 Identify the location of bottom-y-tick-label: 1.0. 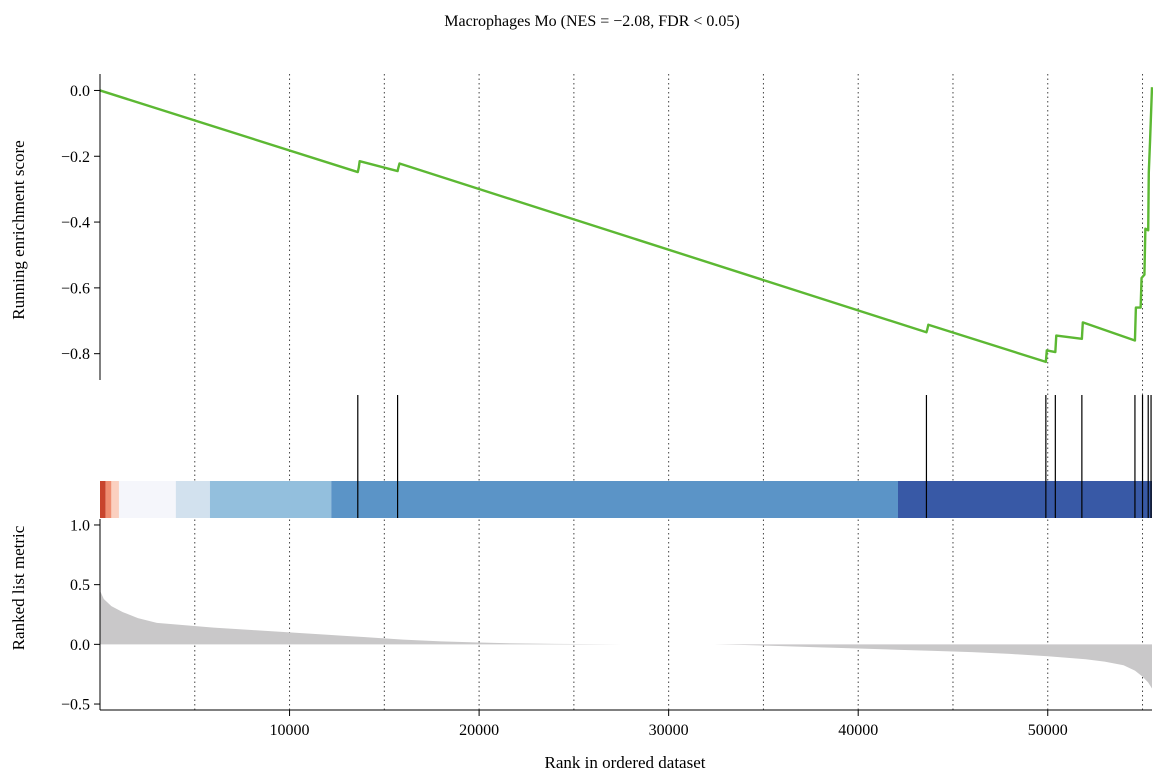
(80, 525).